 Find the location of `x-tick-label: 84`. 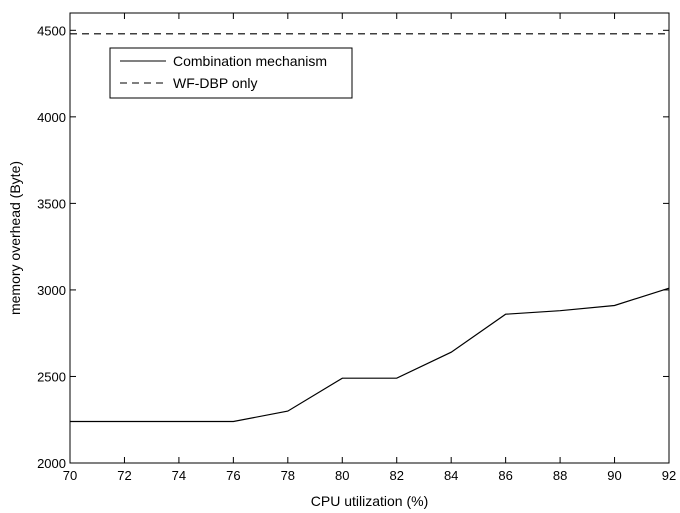

x-tick-label: 84 is located at coordinates (451, 475).